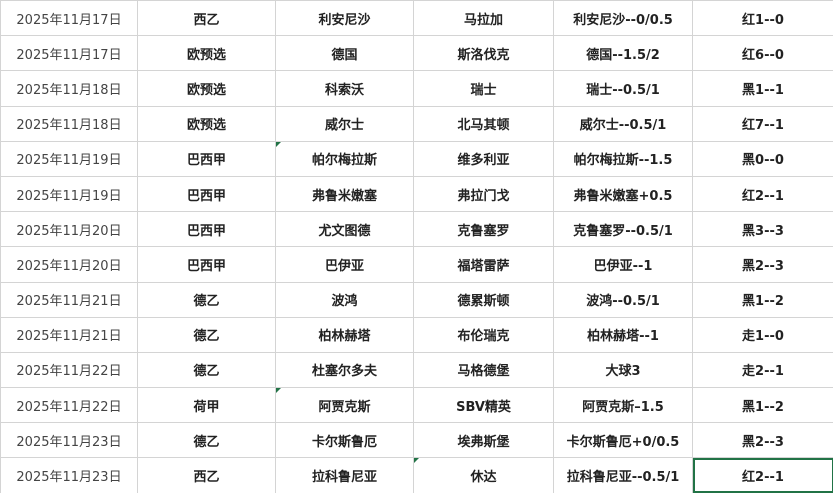 This screenshot has height=493, width=833. Describe the element at coordinates (623, 158) in the screenshot. I see `cell: 帕尔梅拉斯--1.5` at that location.